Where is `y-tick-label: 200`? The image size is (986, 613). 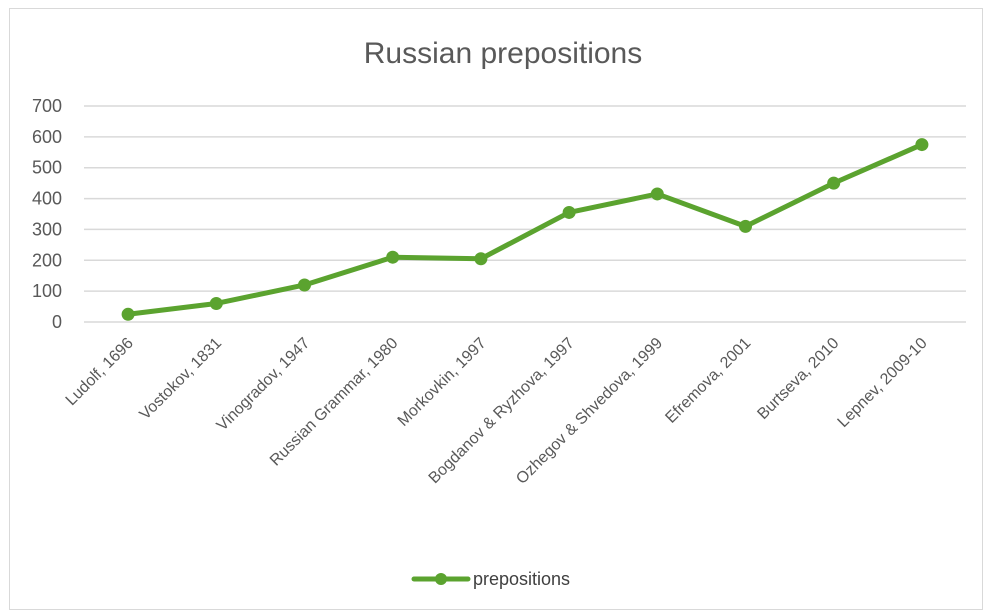 y-tick-label: 200 is located at coordinates (47, 260).